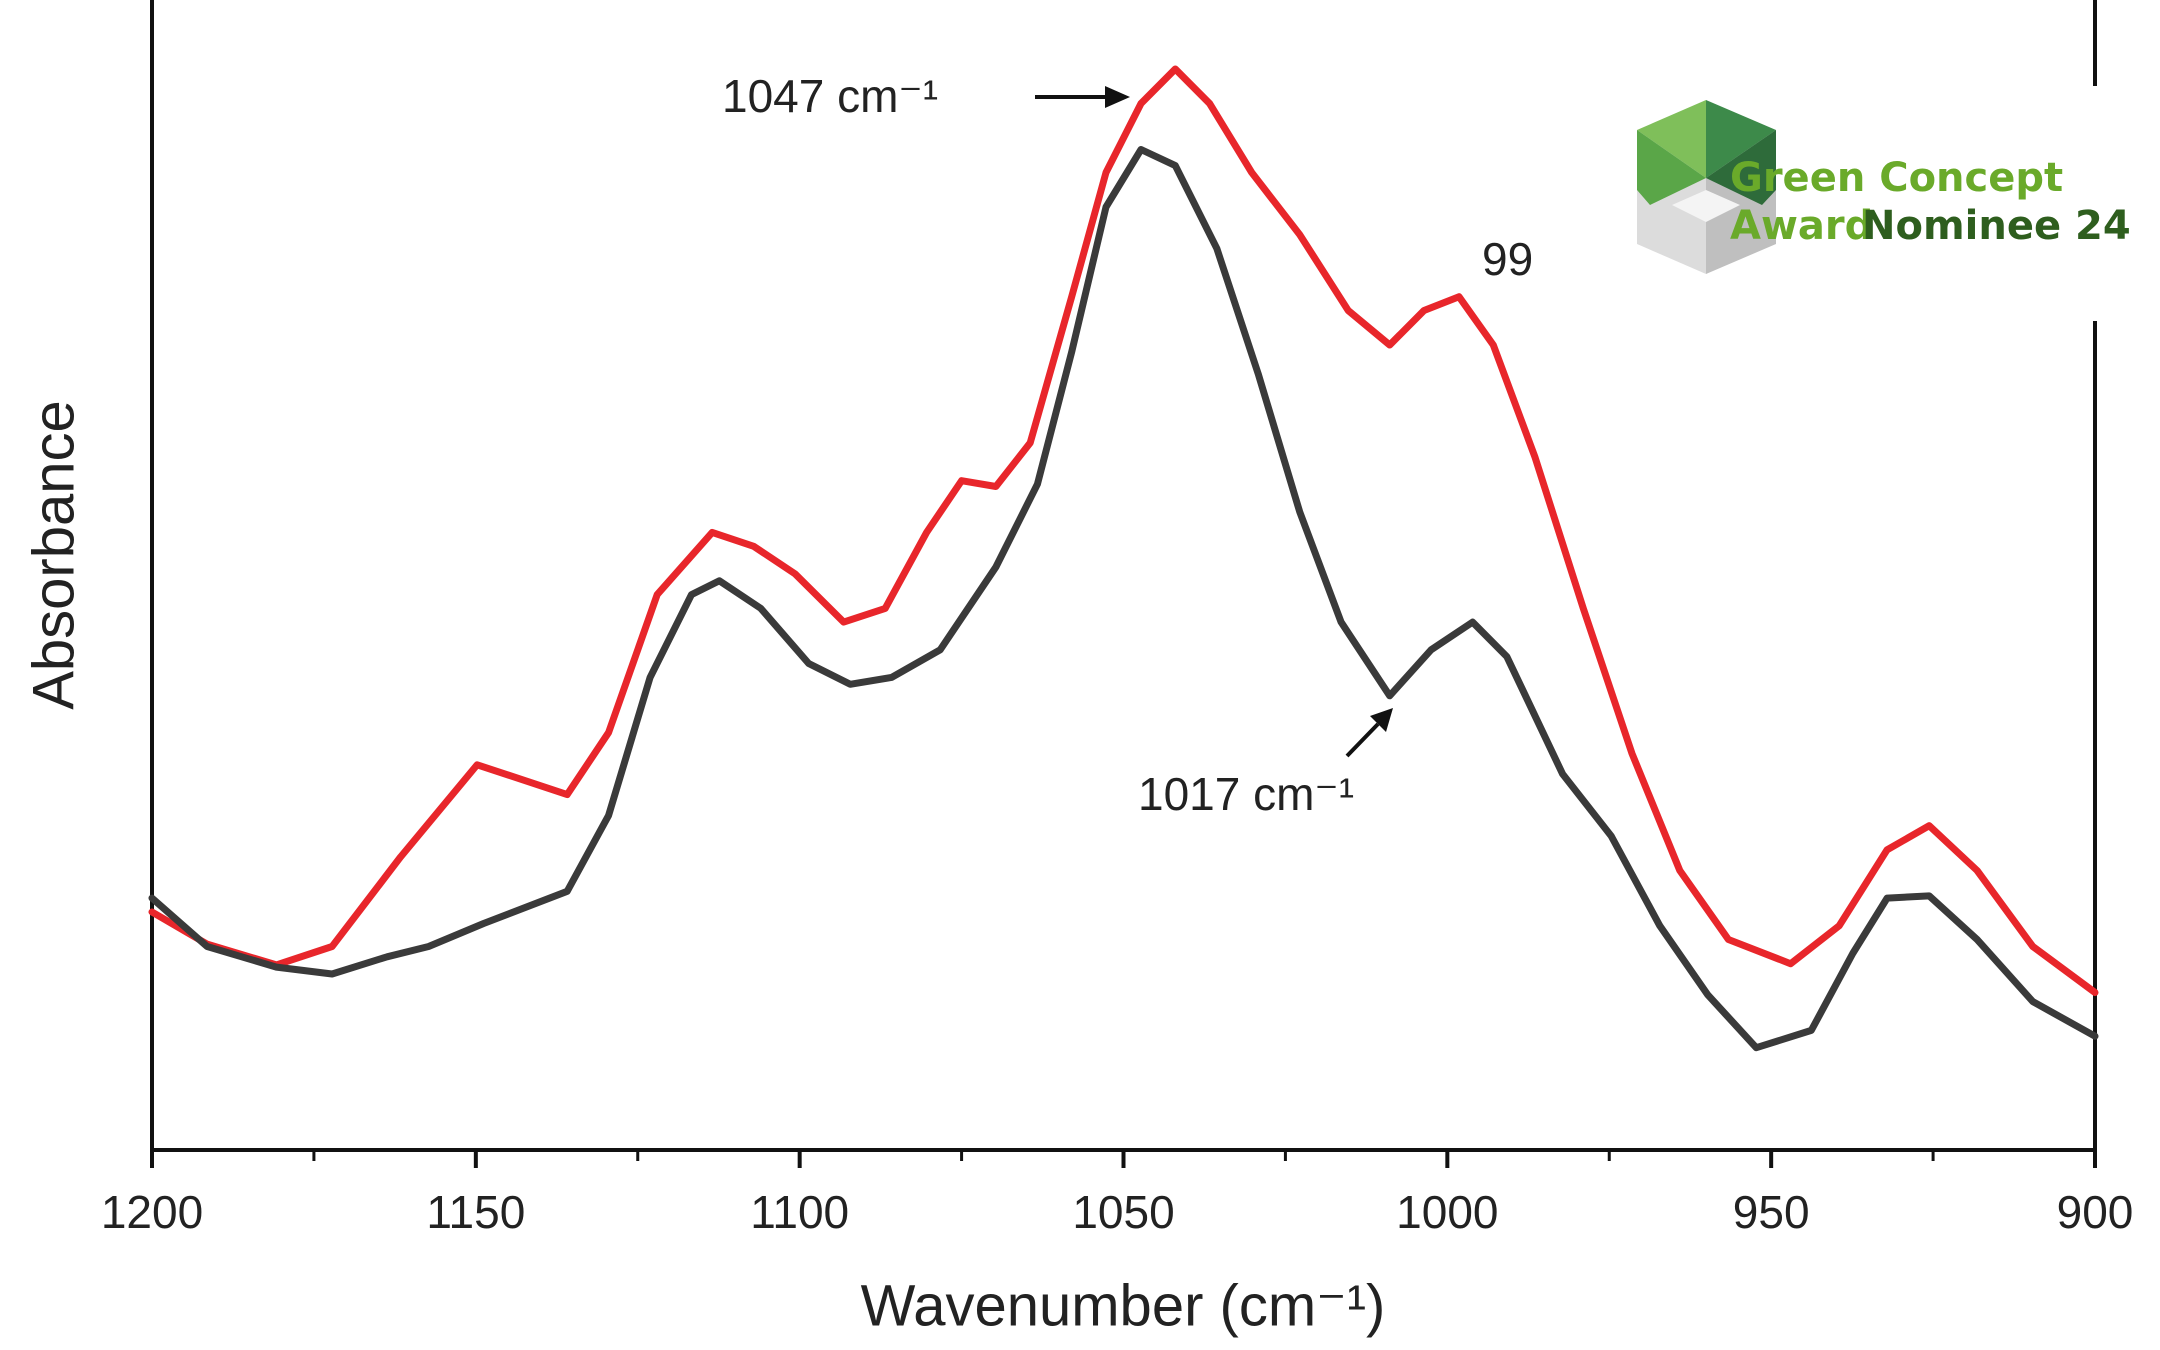 This screenshot has width=2160, height=1350. What do you see at coordinates (1447, 1212) in the screenshot?
I see `x-tick-label: 1000` at bounding box center [1447, 1212].